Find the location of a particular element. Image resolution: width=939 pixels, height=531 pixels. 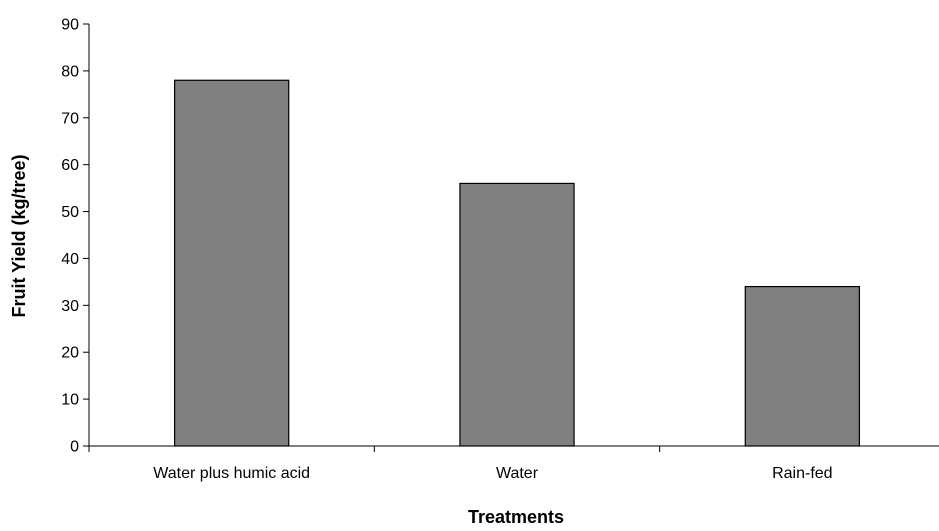

x-axis-title: Treatments is located at coordinates (516, 517).